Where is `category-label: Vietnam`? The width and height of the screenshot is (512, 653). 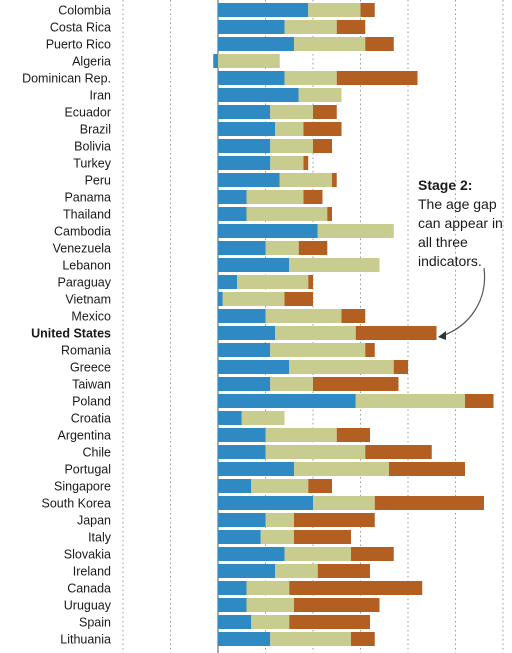
category-label: Vietnam is located at coordinates (88, 300).